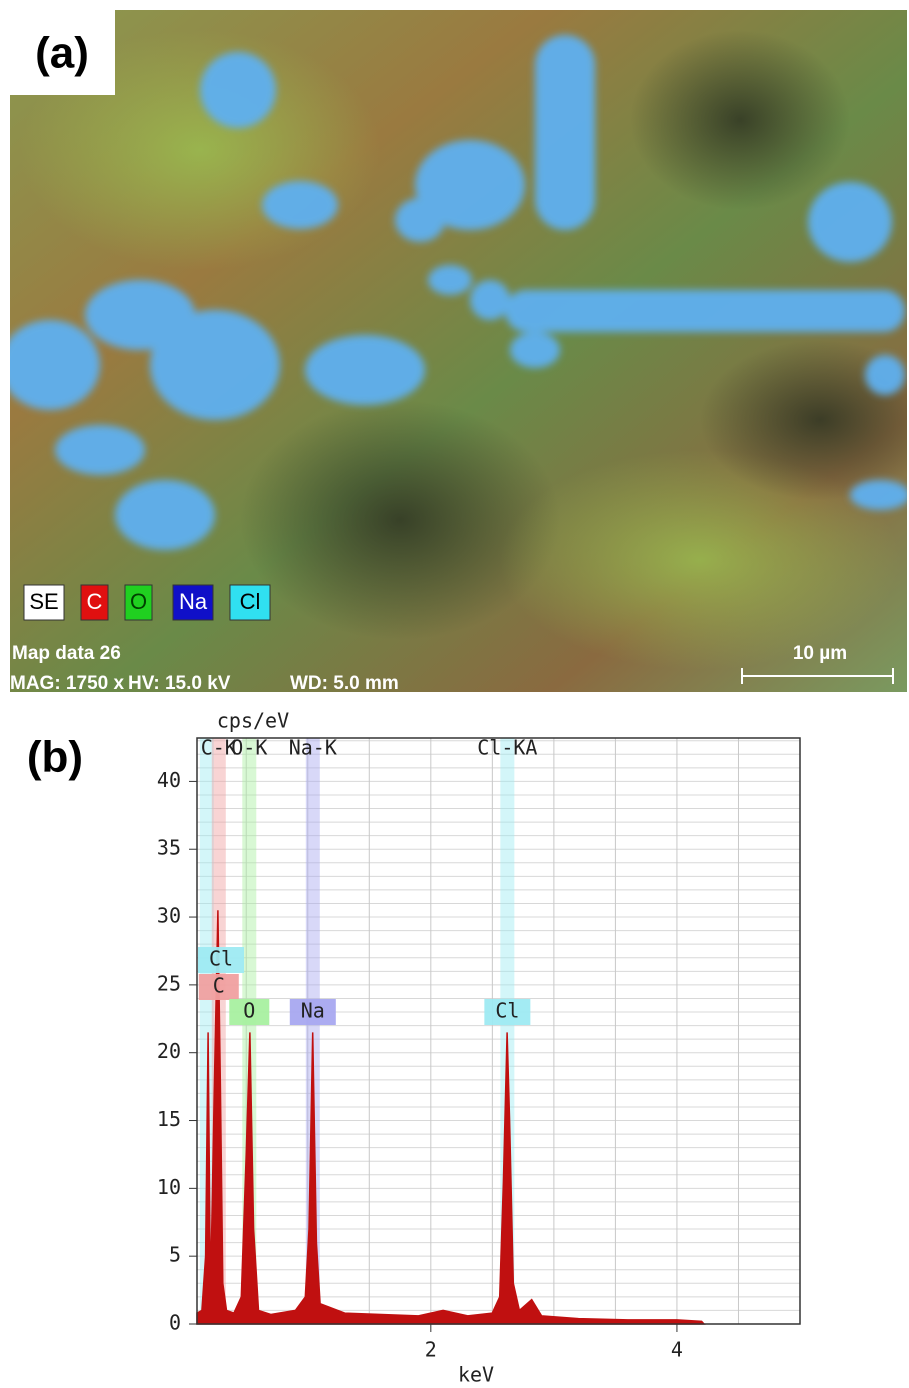 This screenshot has width=909, height=1388. What do you see at coordinates (817, 676) in the screenshot?
I see `scale-bar` at bounding box center [817, 676].